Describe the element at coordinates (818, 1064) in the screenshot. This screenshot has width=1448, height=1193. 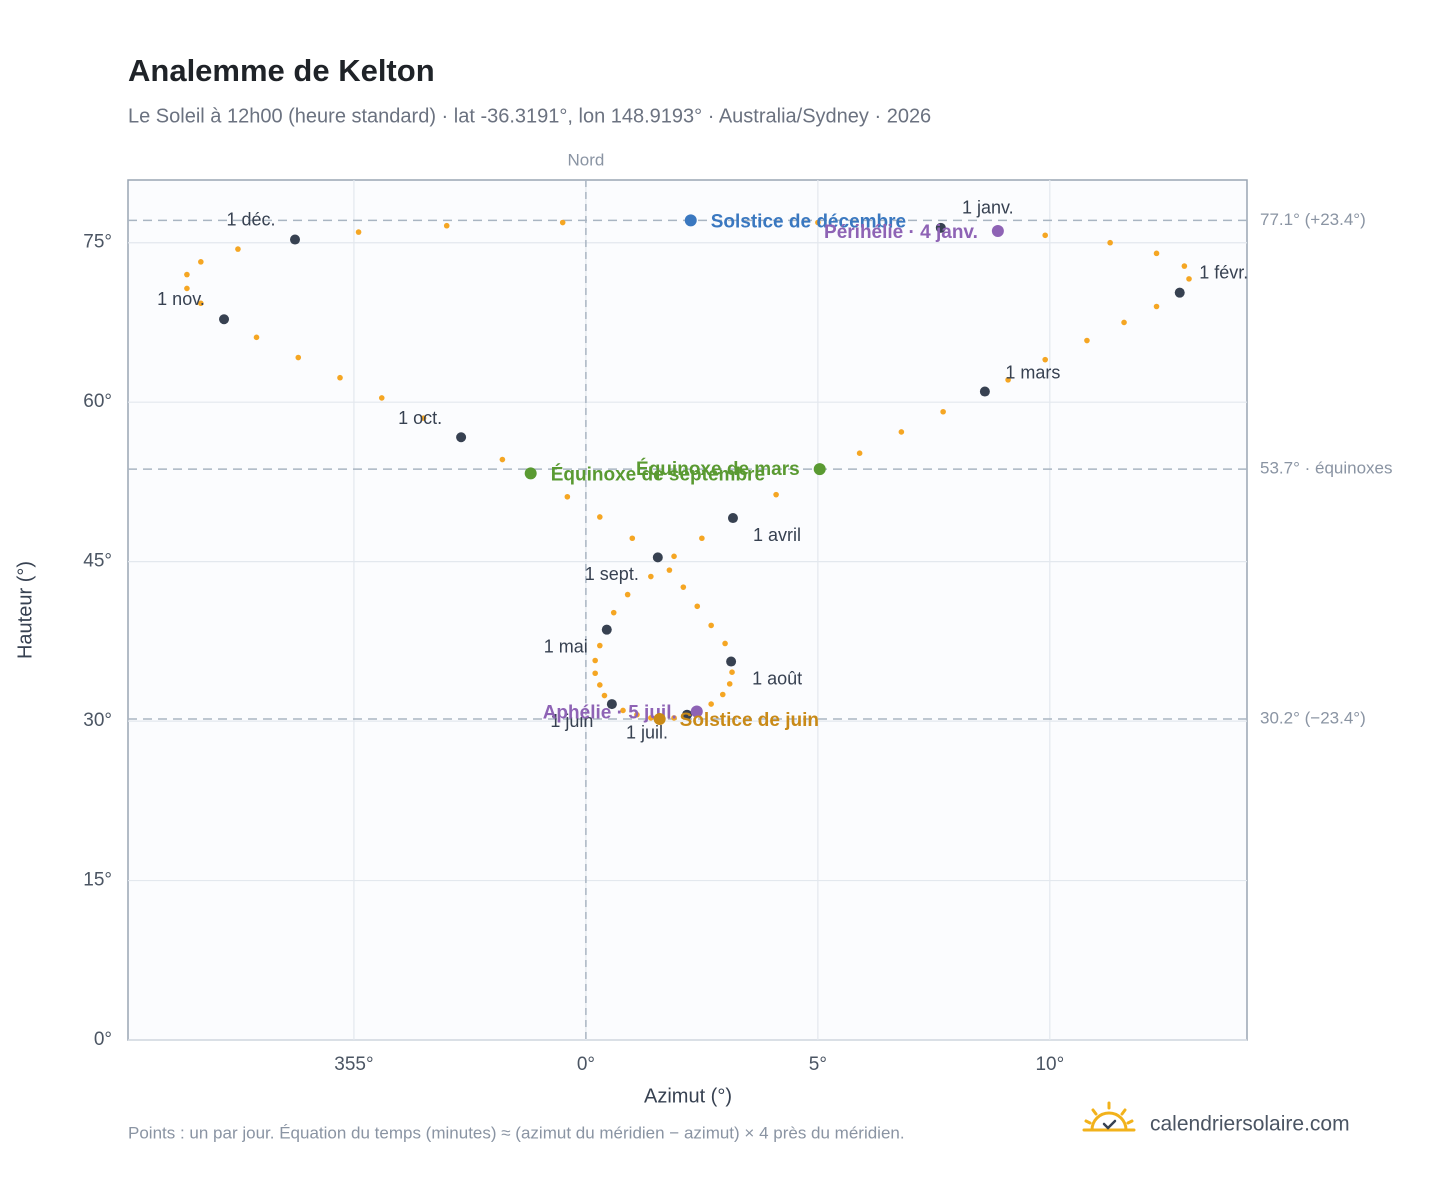
I see `x-tick-label: 5°` at that location.